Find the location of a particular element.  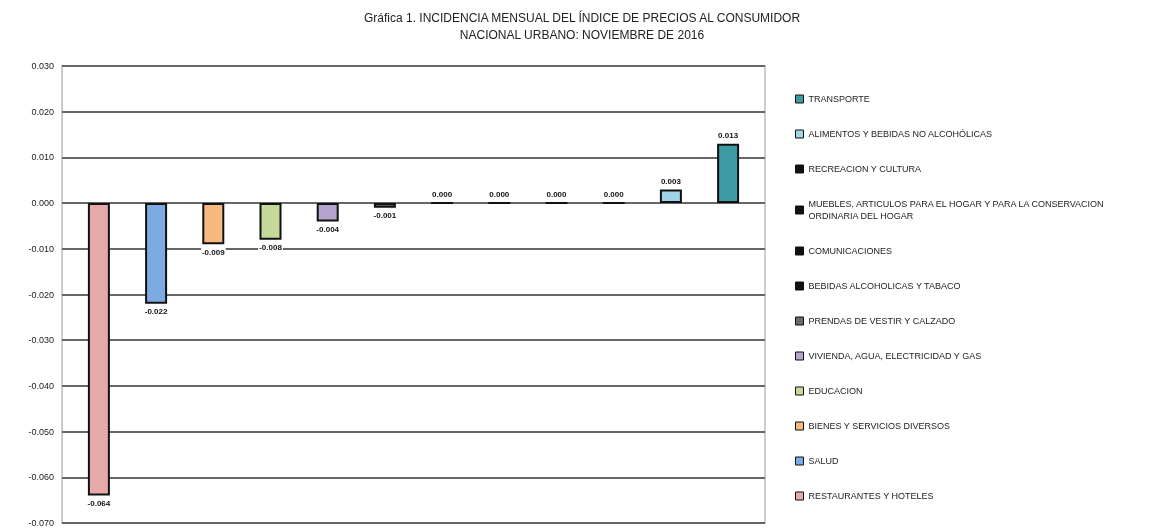

data-label: -0.001 is located at coordinates (385, 216).